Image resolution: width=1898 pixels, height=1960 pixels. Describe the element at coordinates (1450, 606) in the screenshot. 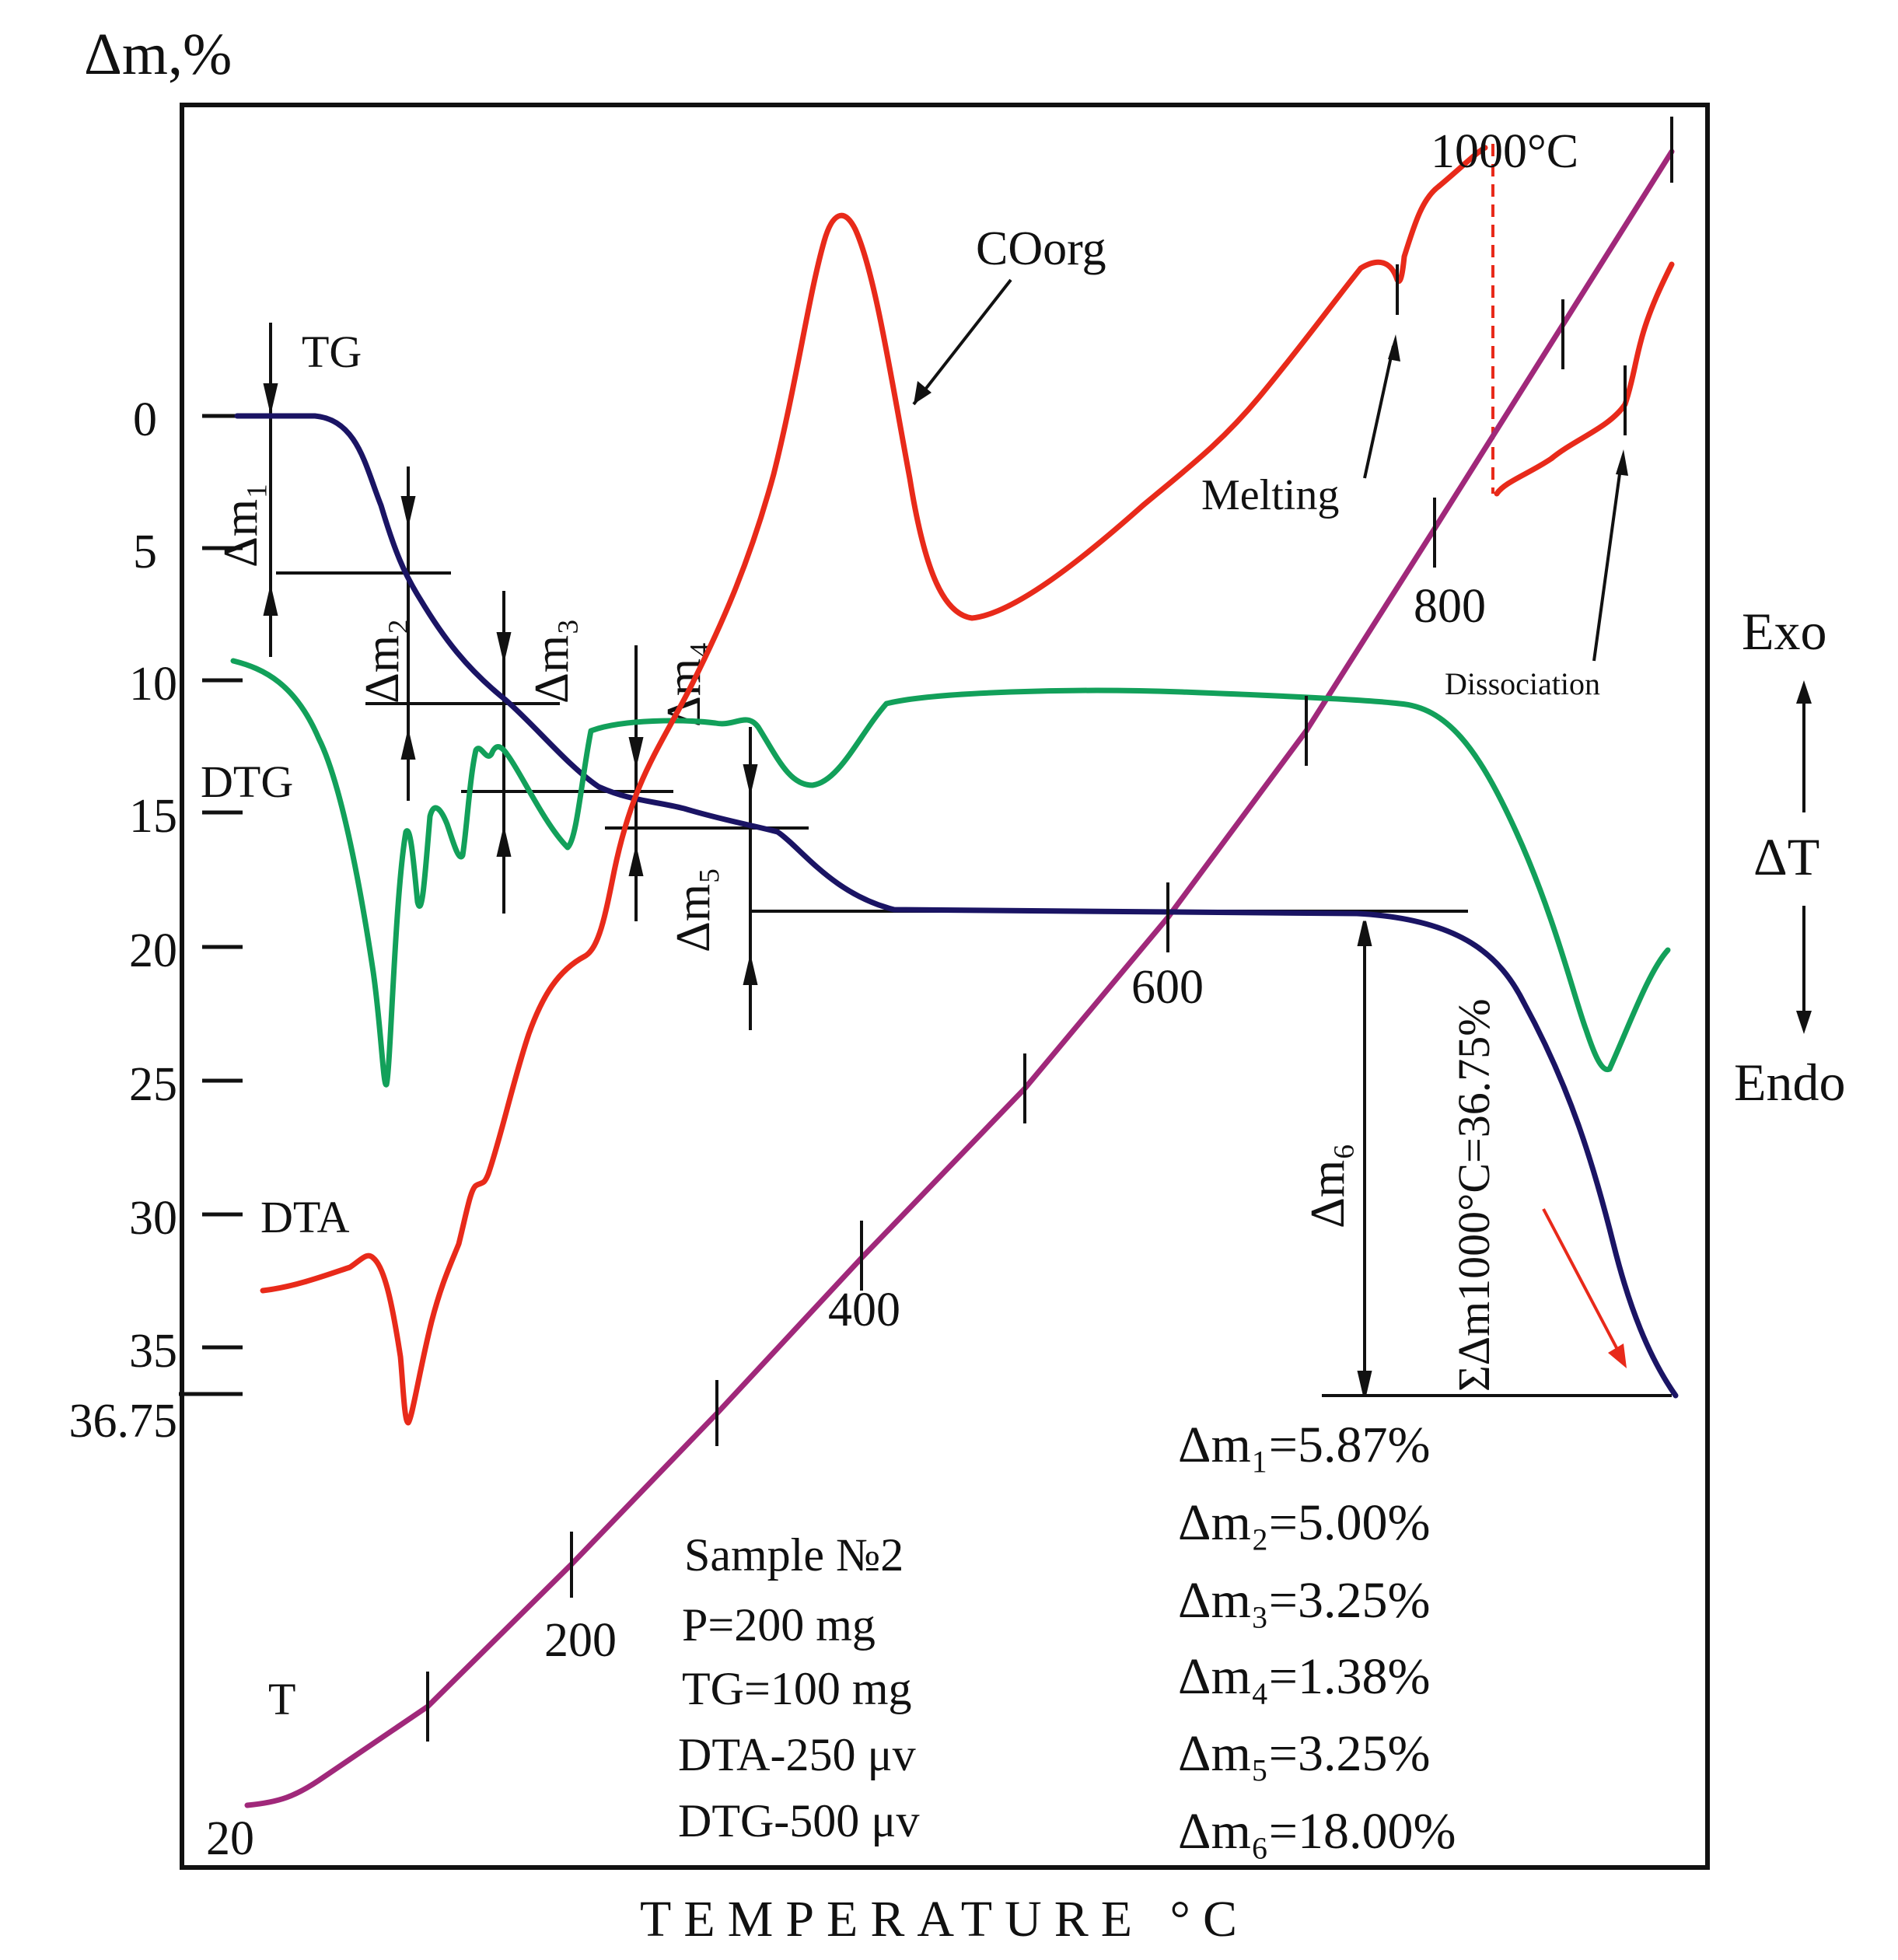

I see `t-label-800: 800` at that location.